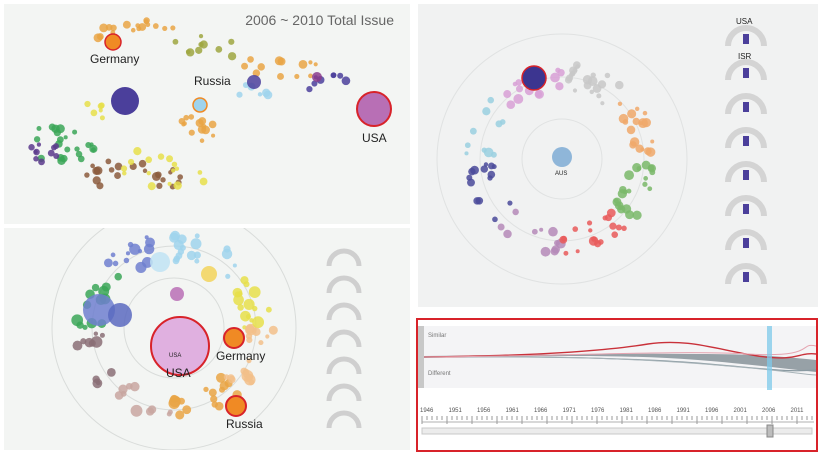 Image resolution: width=821 pixels, height=454 pixels. Describe the element at coordinates (617, 431) in the screenshot. I see `range-slider-track` at that location.